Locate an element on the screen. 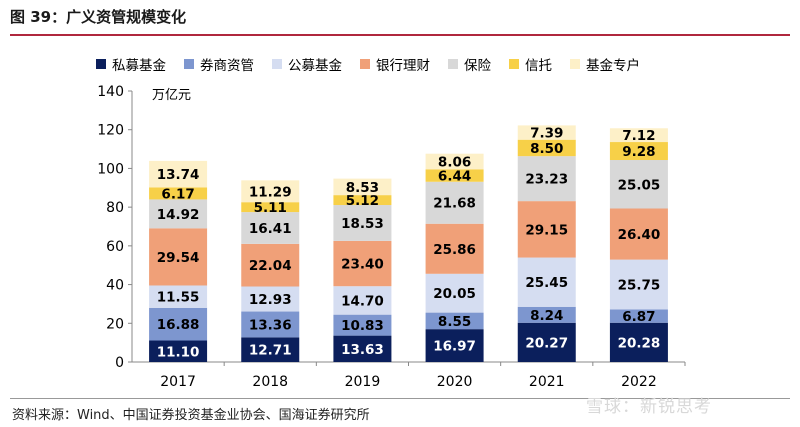 Image resolution: width=800 pixels, height=427 pixels. data-label: 26.40 is located at coordinates (639, 235).